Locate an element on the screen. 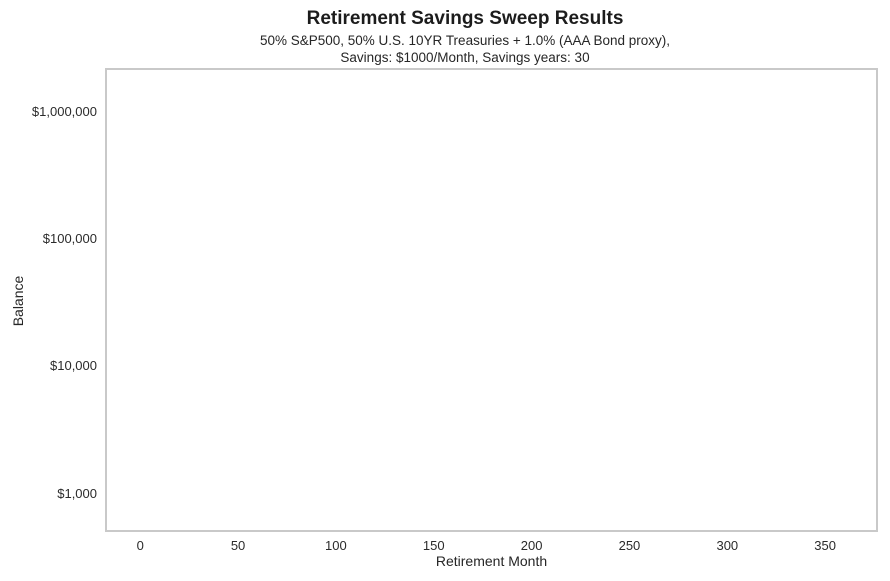  chart-title: Retirement Savings Sweep Results is located at coordinates (465, 18).